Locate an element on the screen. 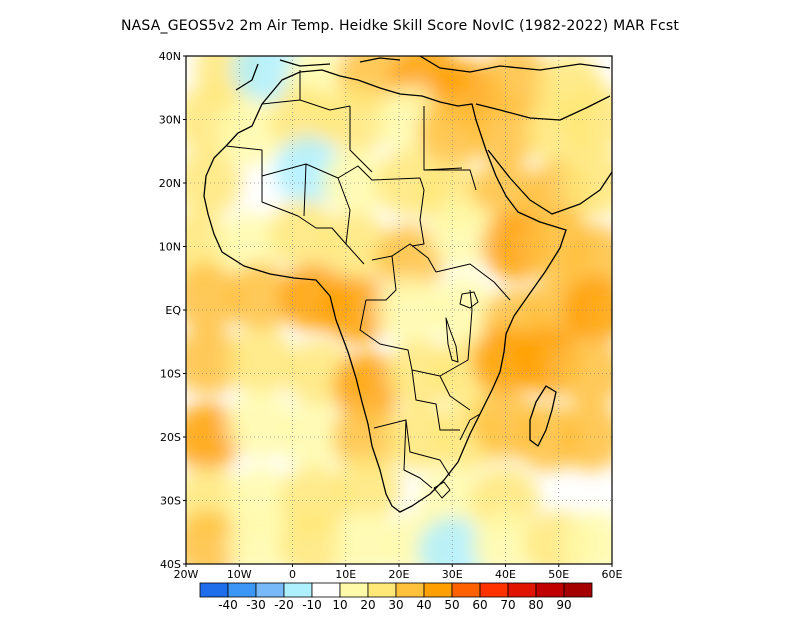 The image size is (800, 618). lat-tick-label: 40S is located at coordinates (170, 564).